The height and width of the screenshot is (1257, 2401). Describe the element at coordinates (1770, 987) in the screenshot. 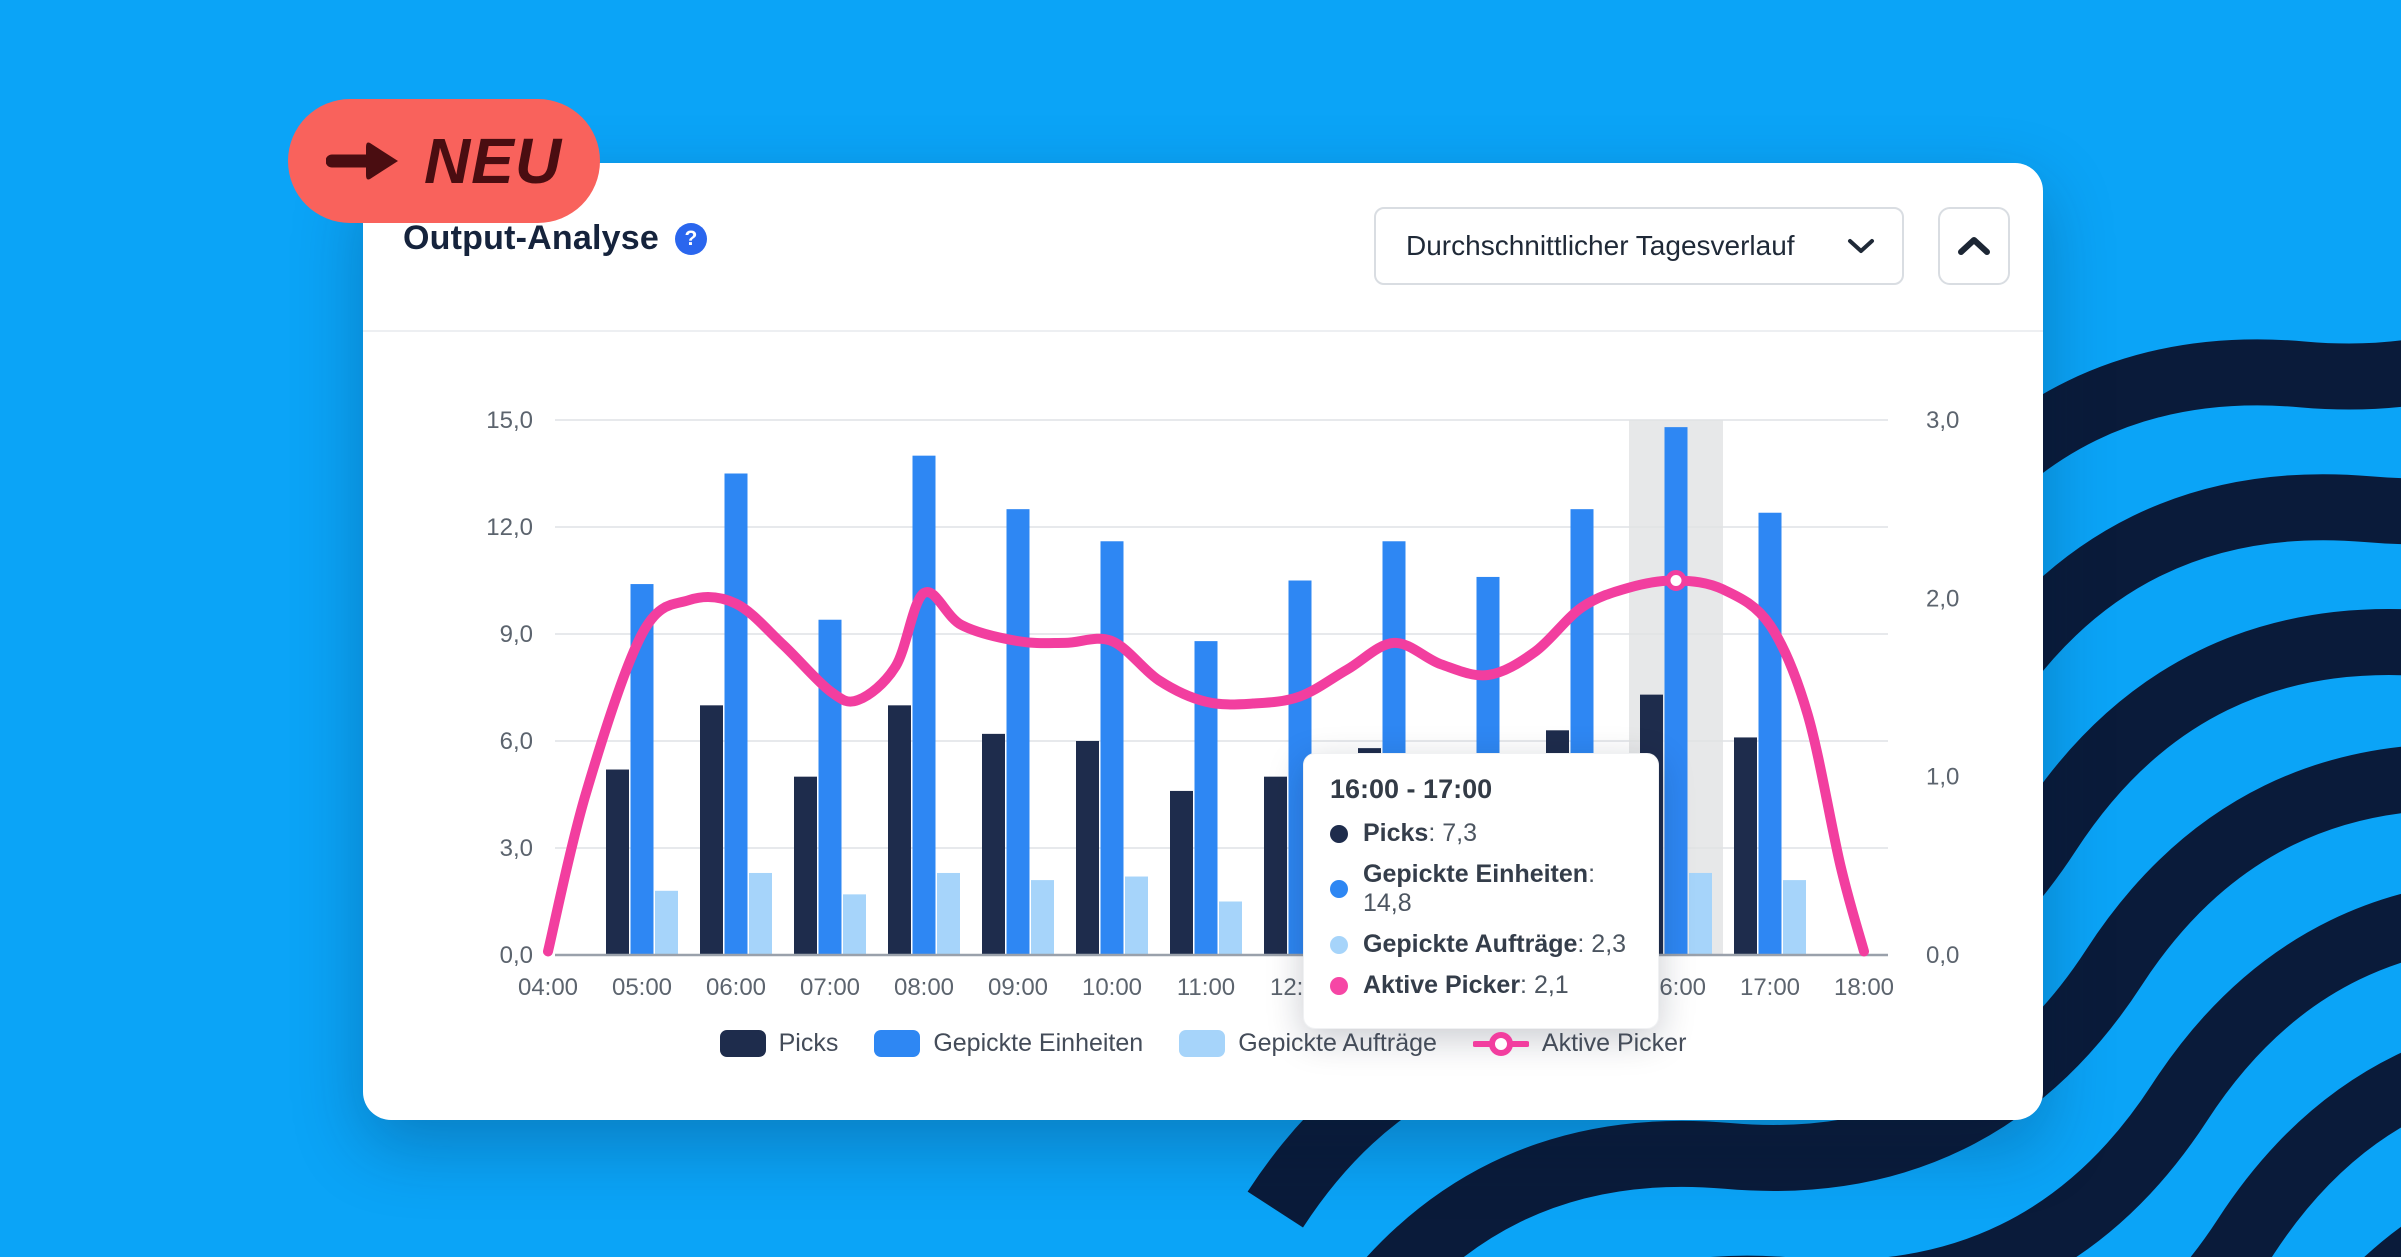

I see `svg-text: 17:00` at that location.